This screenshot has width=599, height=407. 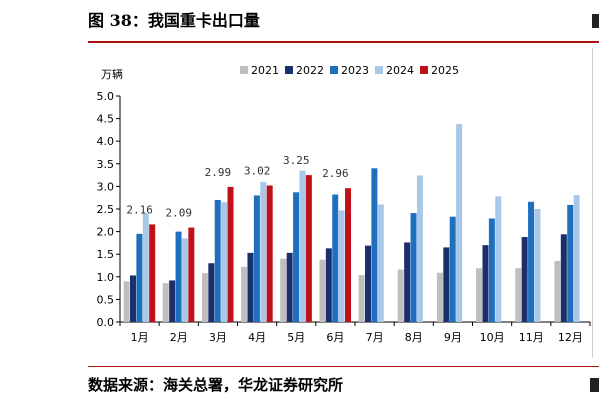 What do you see at coordinates (237, 186) in the screenshot?
I see `data-labels: 2.16 2.09 2.99 3.02 3.25 2.96` at bounding box center [237, 186].